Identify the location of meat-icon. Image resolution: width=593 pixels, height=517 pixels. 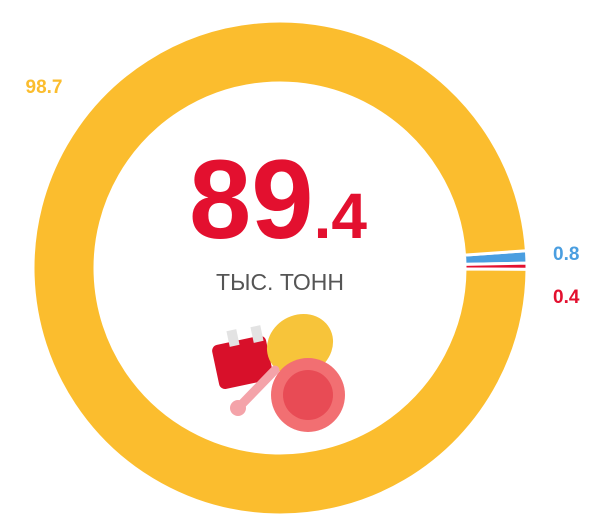
(278, 372).